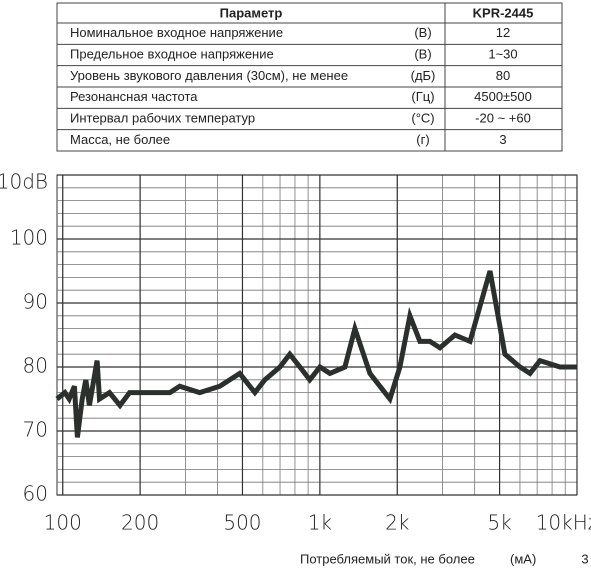  What do you see at coordinates (584, 558) in the screenshot?
I see `footer-value: 3` at bounding box center [584, 558].